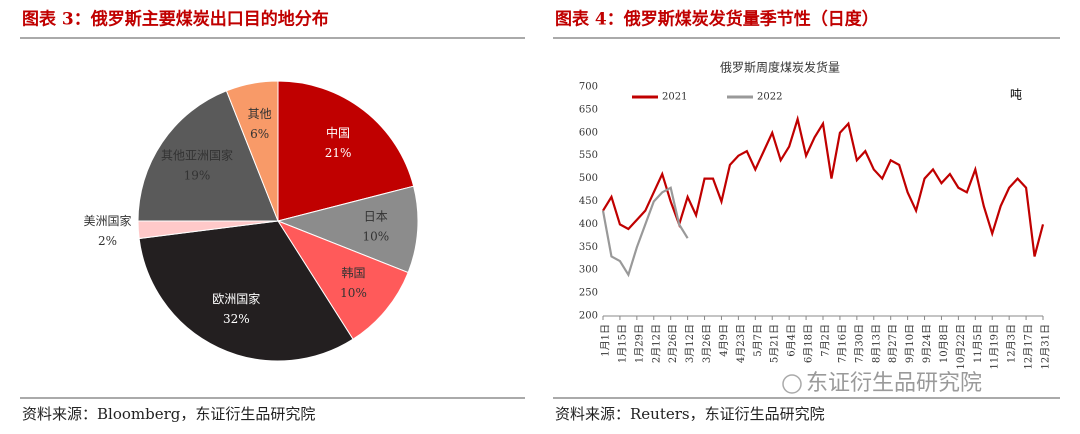 The image size is (1080, 434). What do you see at coordinates (588, 109) in the screenshot?
I see `y-tick-label: 650` at bounding box center [588, 109].